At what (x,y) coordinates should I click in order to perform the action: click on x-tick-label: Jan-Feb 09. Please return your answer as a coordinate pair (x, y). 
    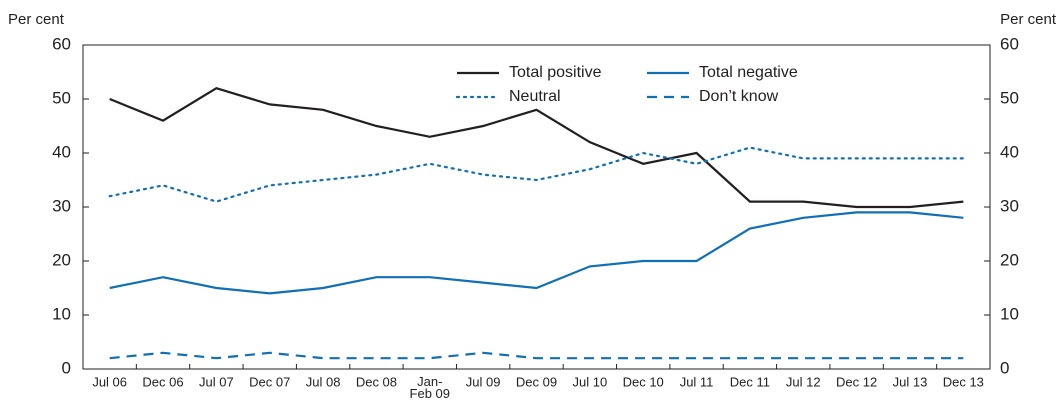
    Looking at the image, I should click on (430, 387).